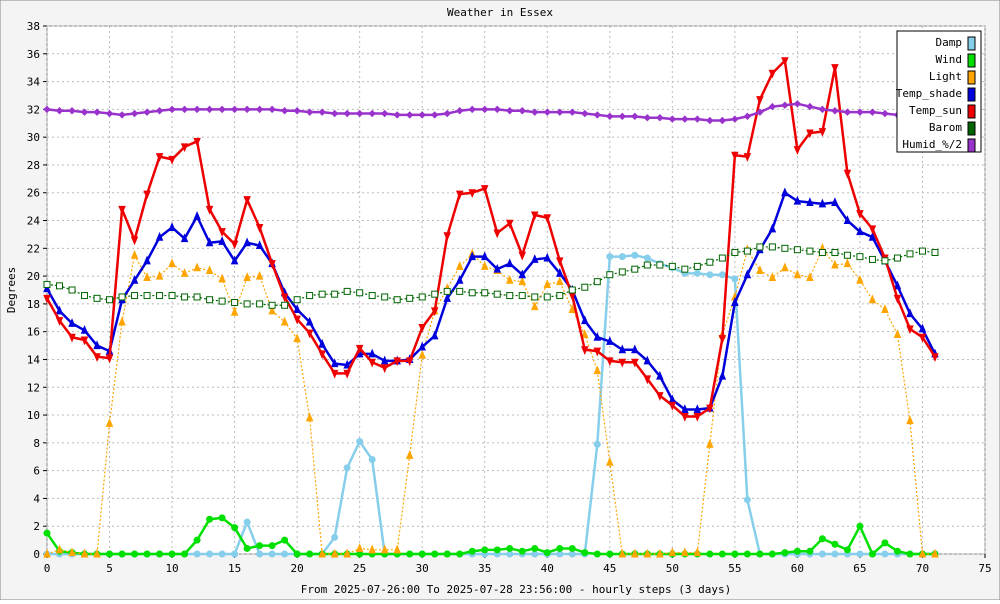  I want to click on y-tick-label: 32, so click(33, 109).